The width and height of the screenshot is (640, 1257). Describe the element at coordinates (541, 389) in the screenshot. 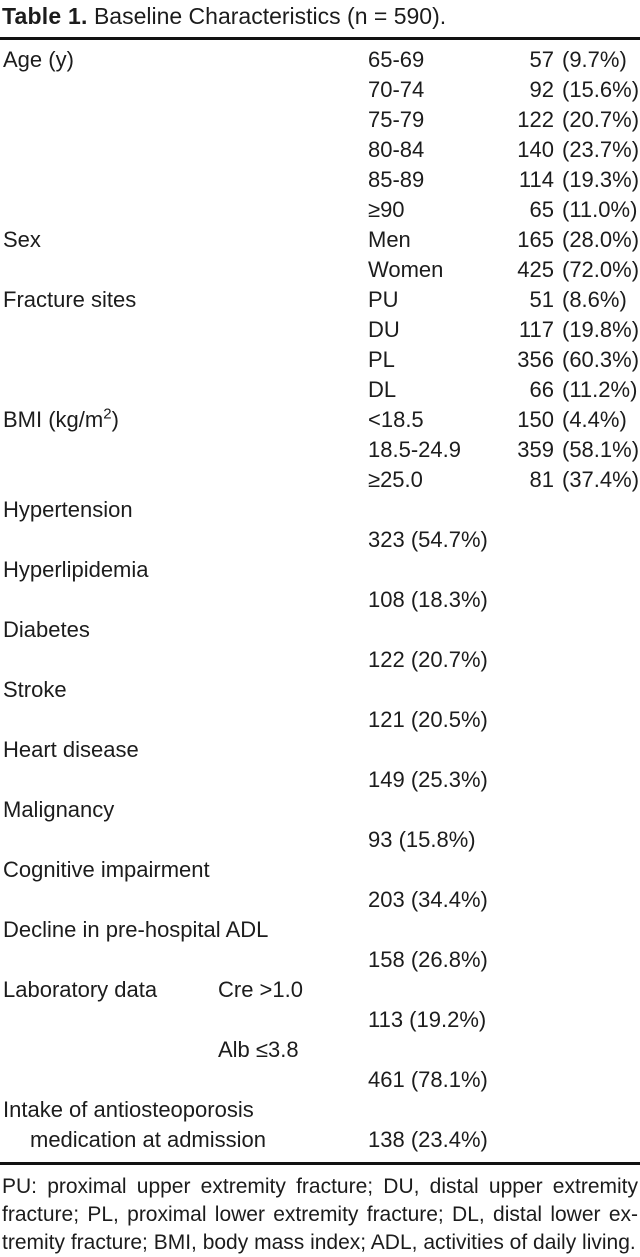

I see `row-value-count: 66` at that location.